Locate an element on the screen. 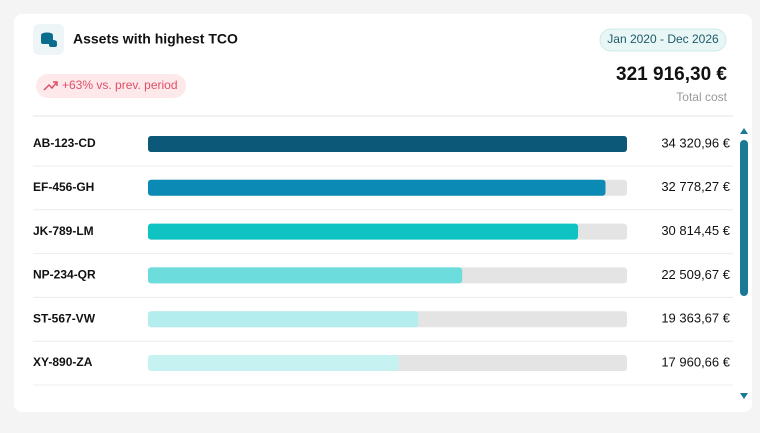 The image size is (760, 433). asset-label: JK-789-LM is located at coordinates (63, 231).